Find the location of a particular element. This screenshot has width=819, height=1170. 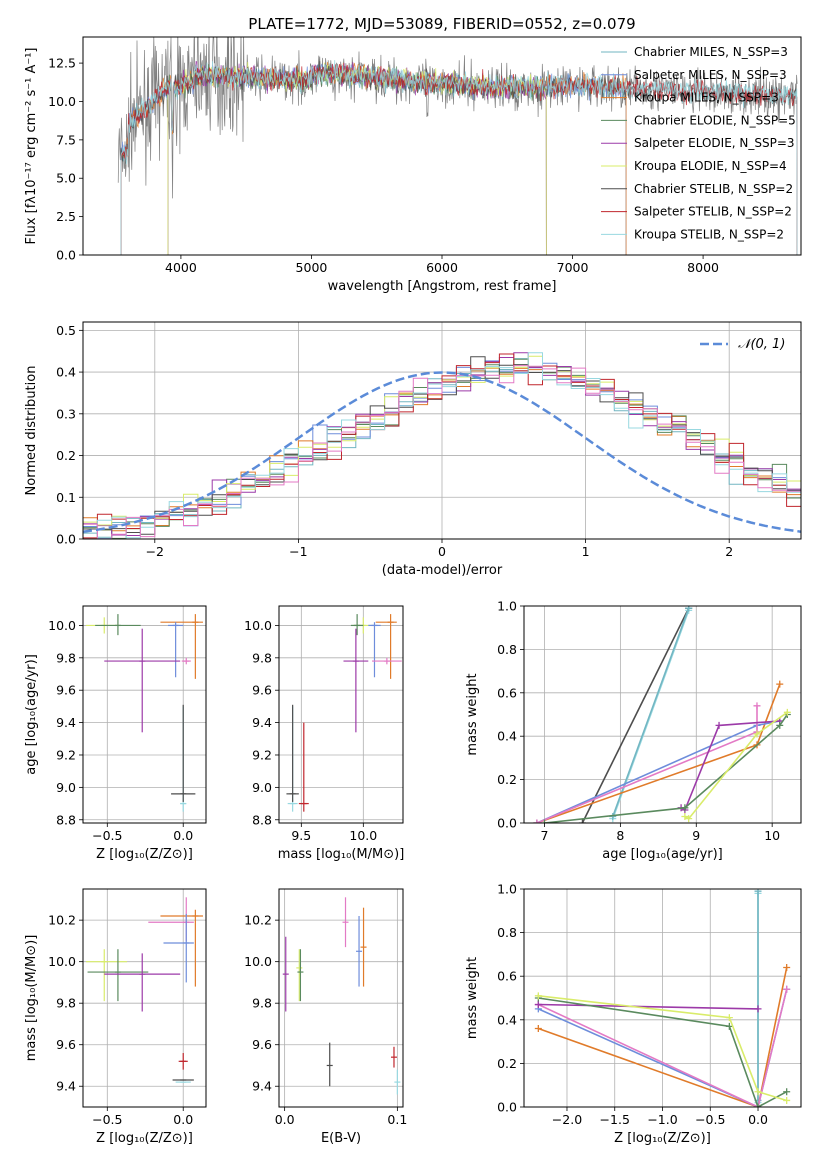

series-kroupa-miles is located at coordinates (658, 751).